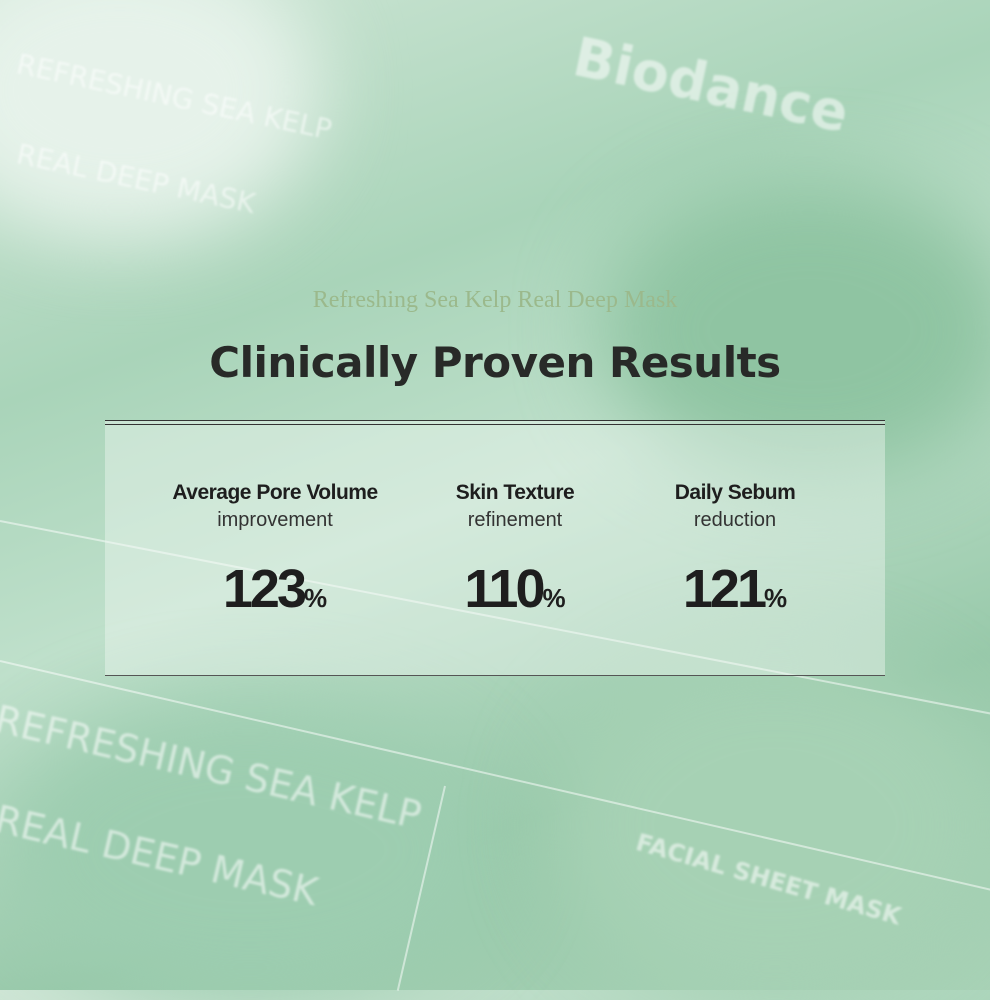 This screenshot has height=1000, width=990. I want to click on result-daily-sebum: Daily Sebum reduction 121%, so click(735, 550).